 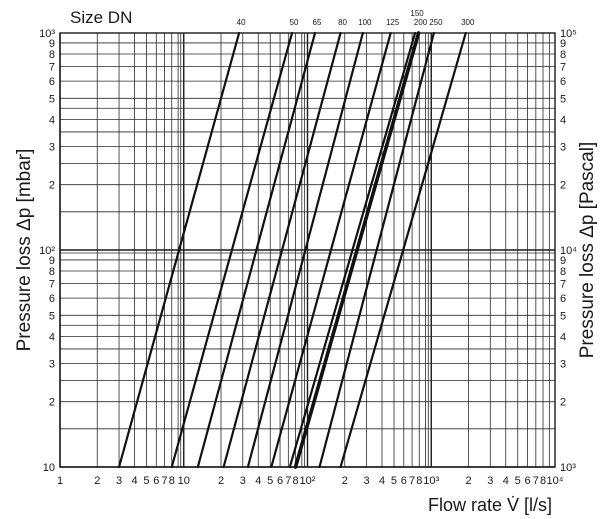 I want to click on y-axis-title-right: Pressure loss Δp [Pascal], so click(x=587, y=250).